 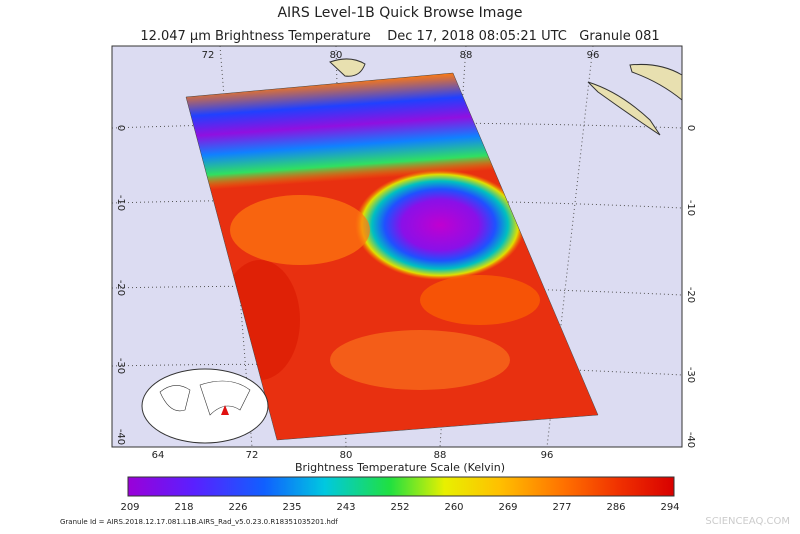 What do you see at coordinates (158, 455) in the screenshot?
I see `lon-label: 64` at bounding box center [158, 455].